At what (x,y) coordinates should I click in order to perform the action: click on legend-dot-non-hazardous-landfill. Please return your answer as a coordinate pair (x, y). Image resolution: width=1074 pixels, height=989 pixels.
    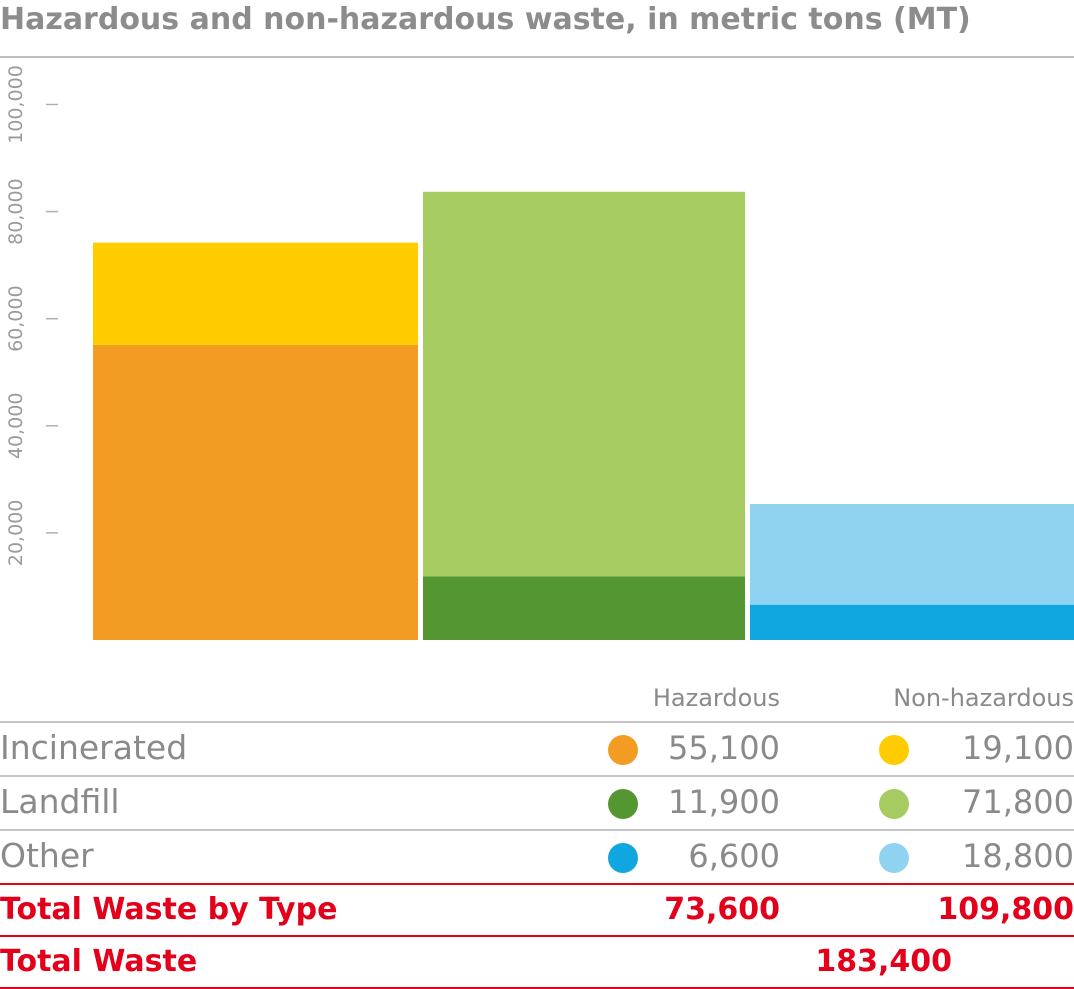
    Looking at the image, I should click on (894, 804).